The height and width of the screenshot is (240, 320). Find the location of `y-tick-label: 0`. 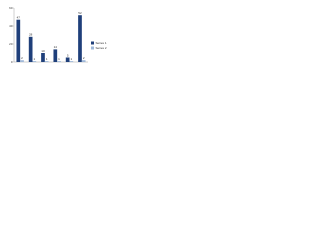

y-tick-label: 0 is located at coordinates (12, 62).